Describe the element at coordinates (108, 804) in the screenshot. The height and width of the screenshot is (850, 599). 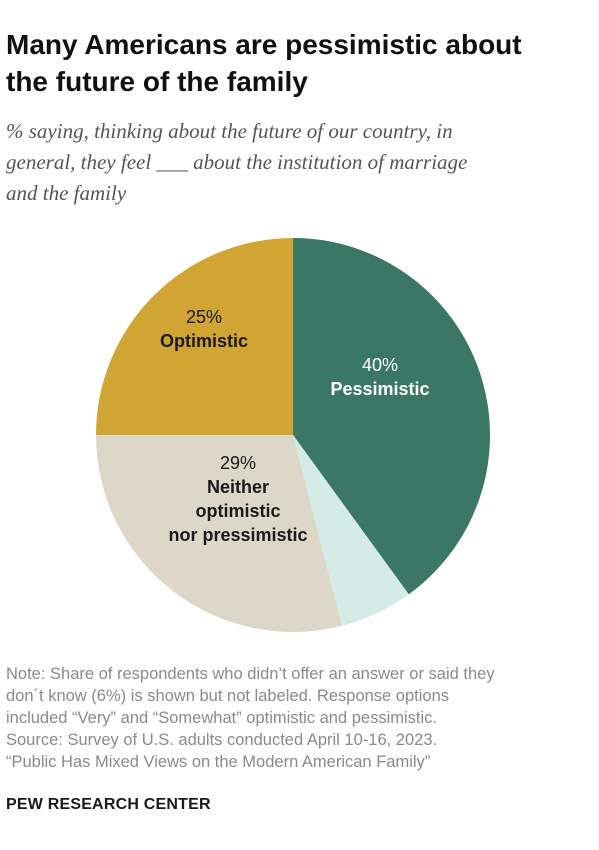
I see `brand-logo-text: PEW RESEARCH CENTER` at that location.